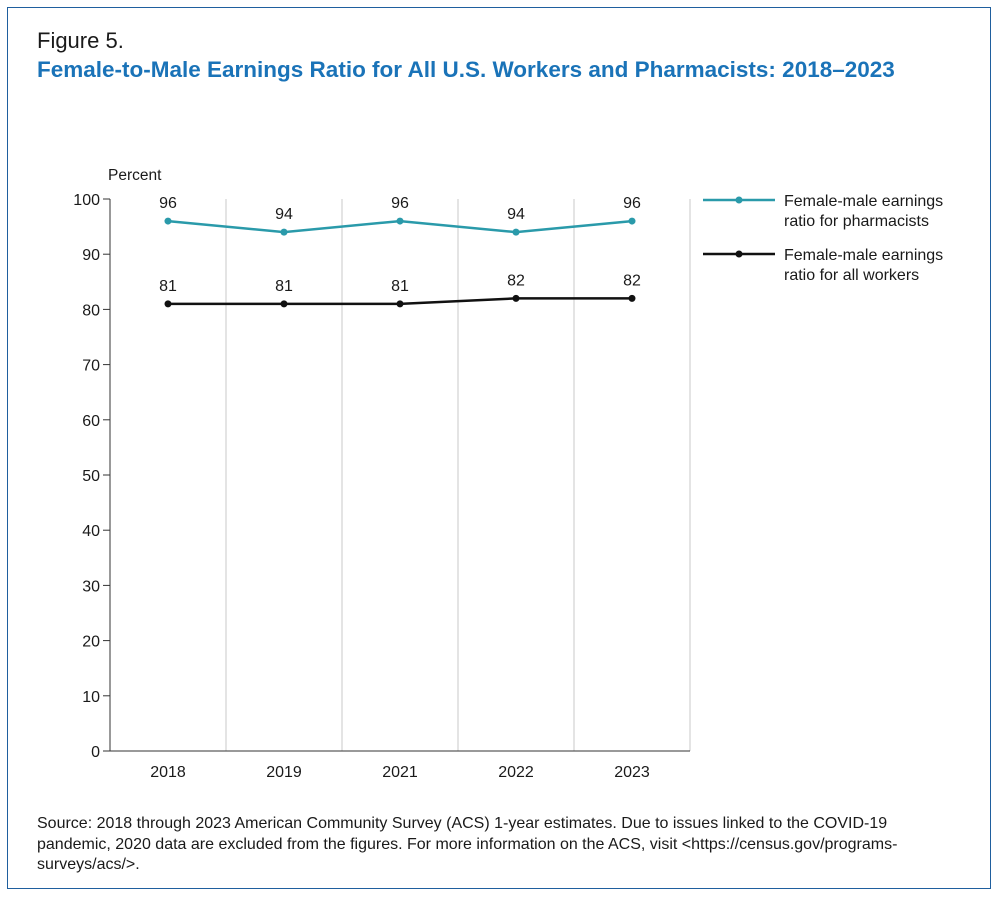  I want to click on y-tick-label: 90, so click(91, 255).